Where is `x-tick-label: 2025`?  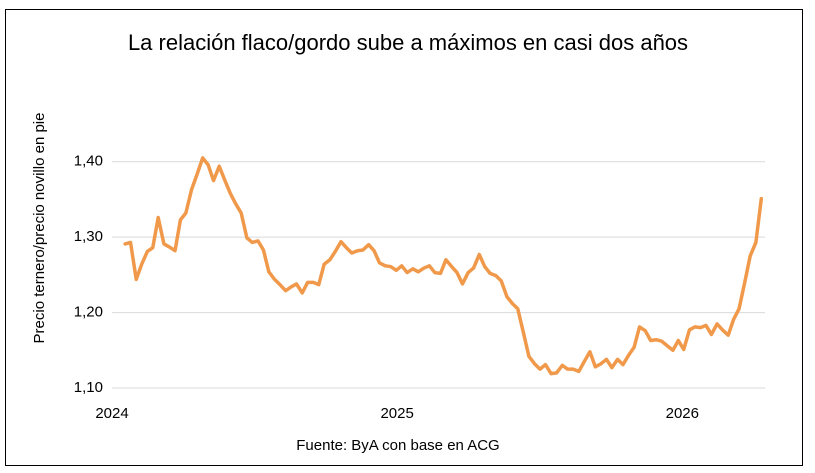 x-tick-label: 2025 is located at coordinates (396, 413).